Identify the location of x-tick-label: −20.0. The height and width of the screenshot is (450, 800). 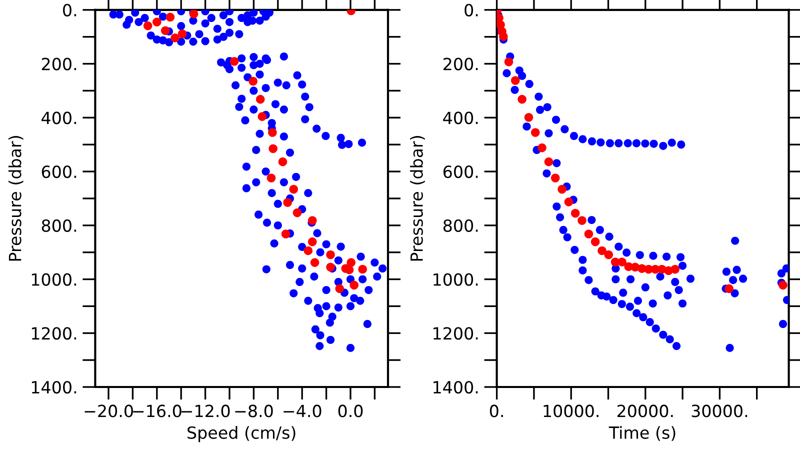
(108, 411).